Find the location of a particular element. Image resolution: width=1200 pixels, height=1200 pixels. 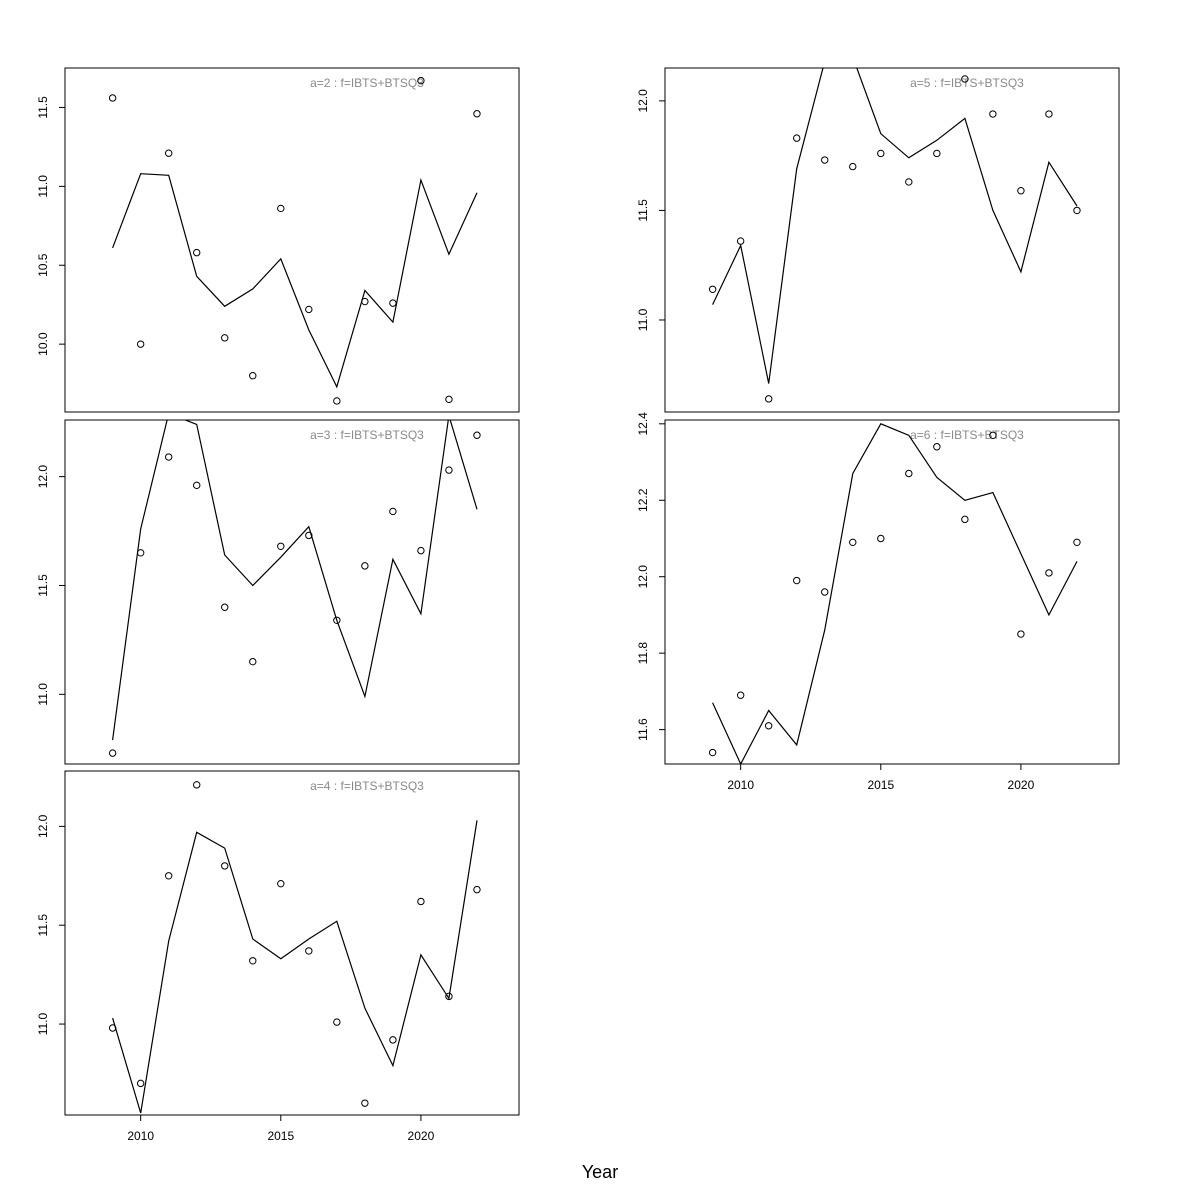

y-tick-label: 11.6 is located at coordinates (643, 729).